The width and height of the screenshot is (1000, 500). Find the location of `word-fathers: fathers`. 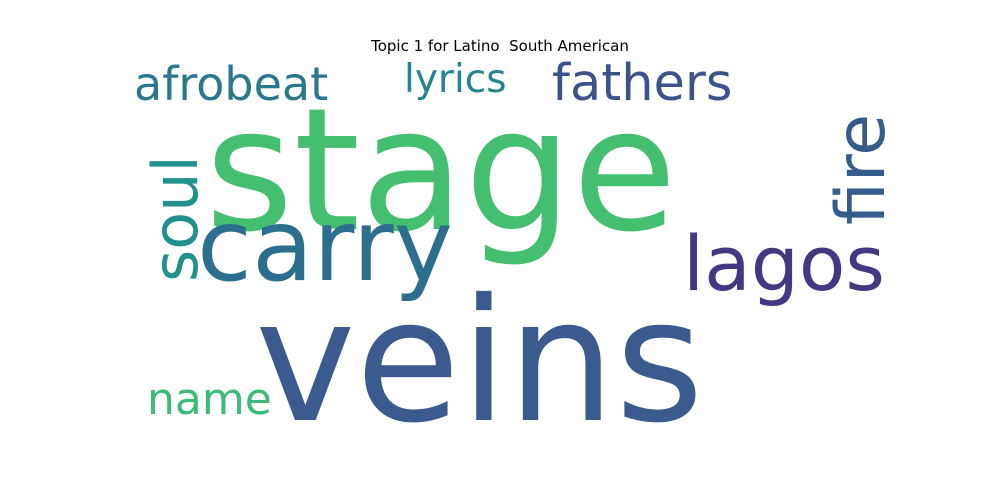

word-fathers: fathers is located at coordinates (642, 83).